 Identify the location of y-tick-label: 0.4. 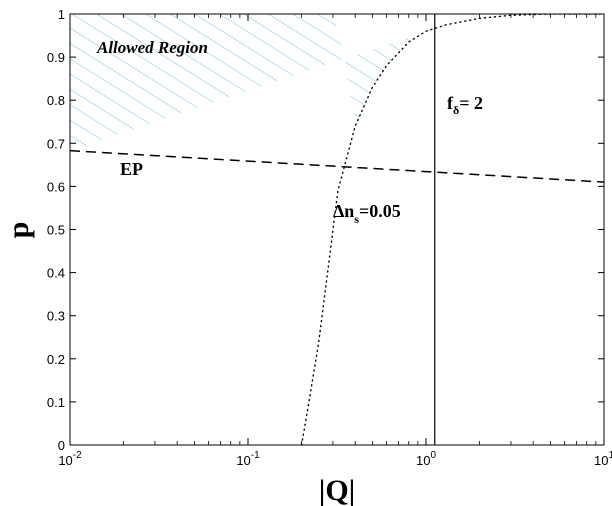
(56, 273).